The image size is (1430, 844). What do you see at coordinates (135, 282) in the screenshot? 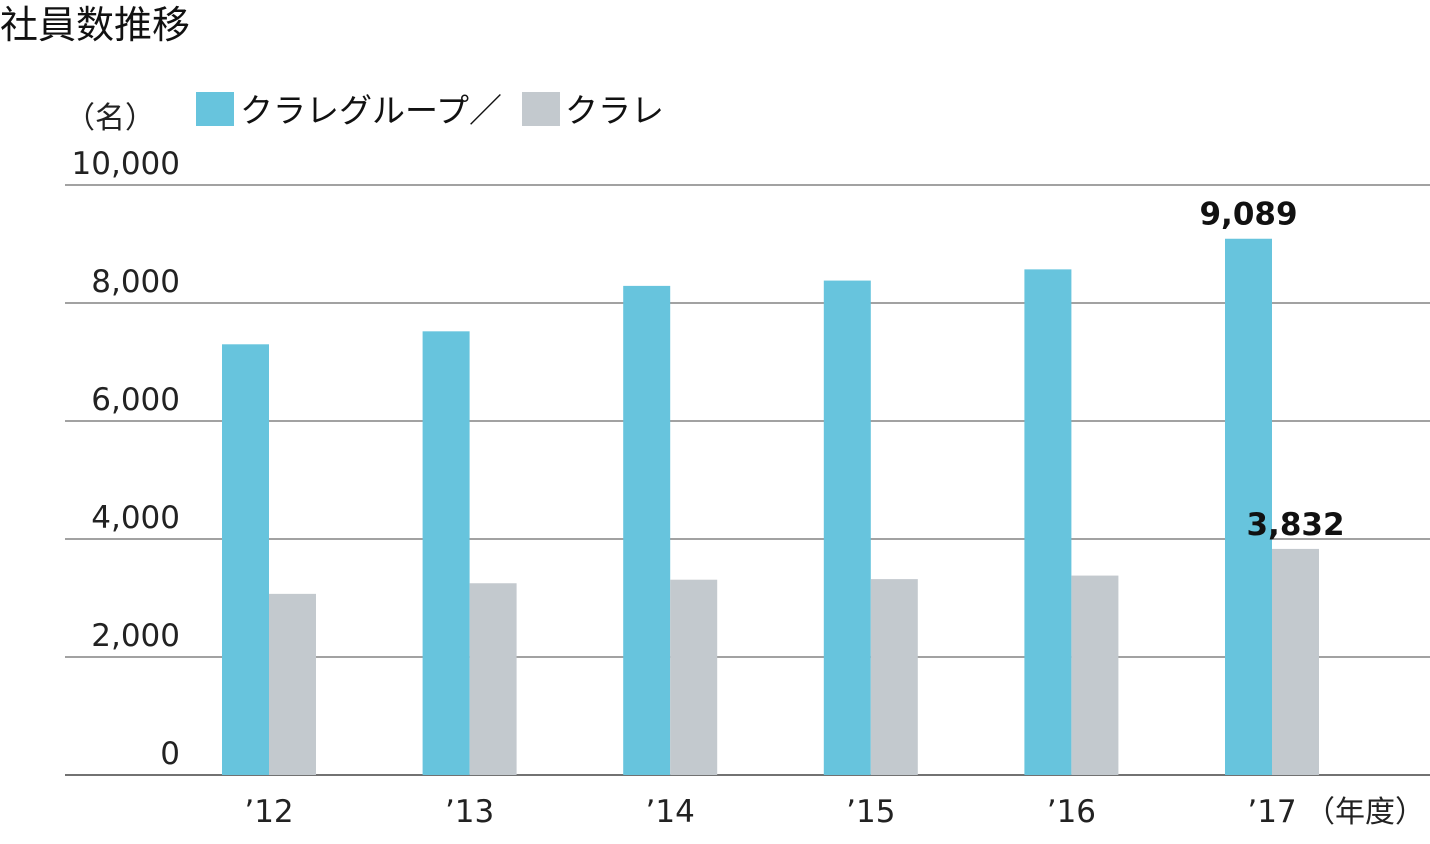
I see `y-tick-label: 8,000` at bounding box center [135, 282].